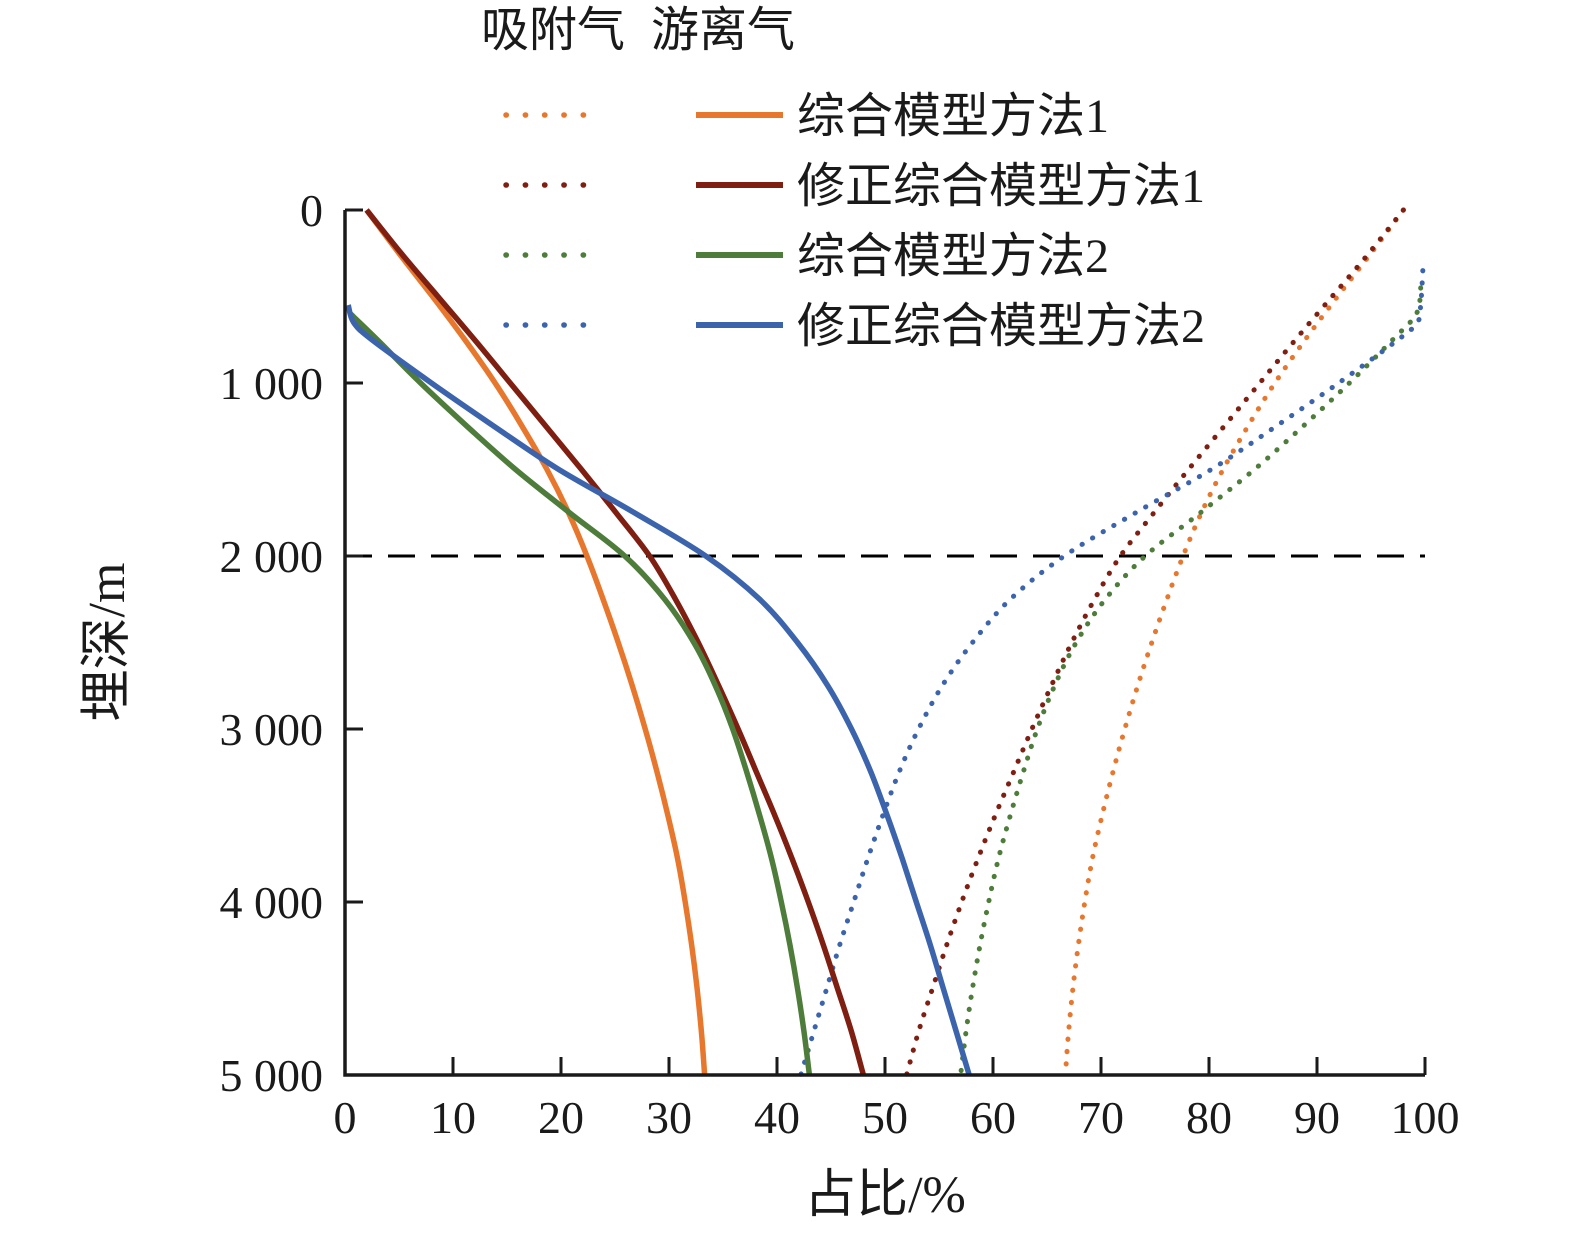  I want to click on x-tick-label: 20, so click(561, 1117).